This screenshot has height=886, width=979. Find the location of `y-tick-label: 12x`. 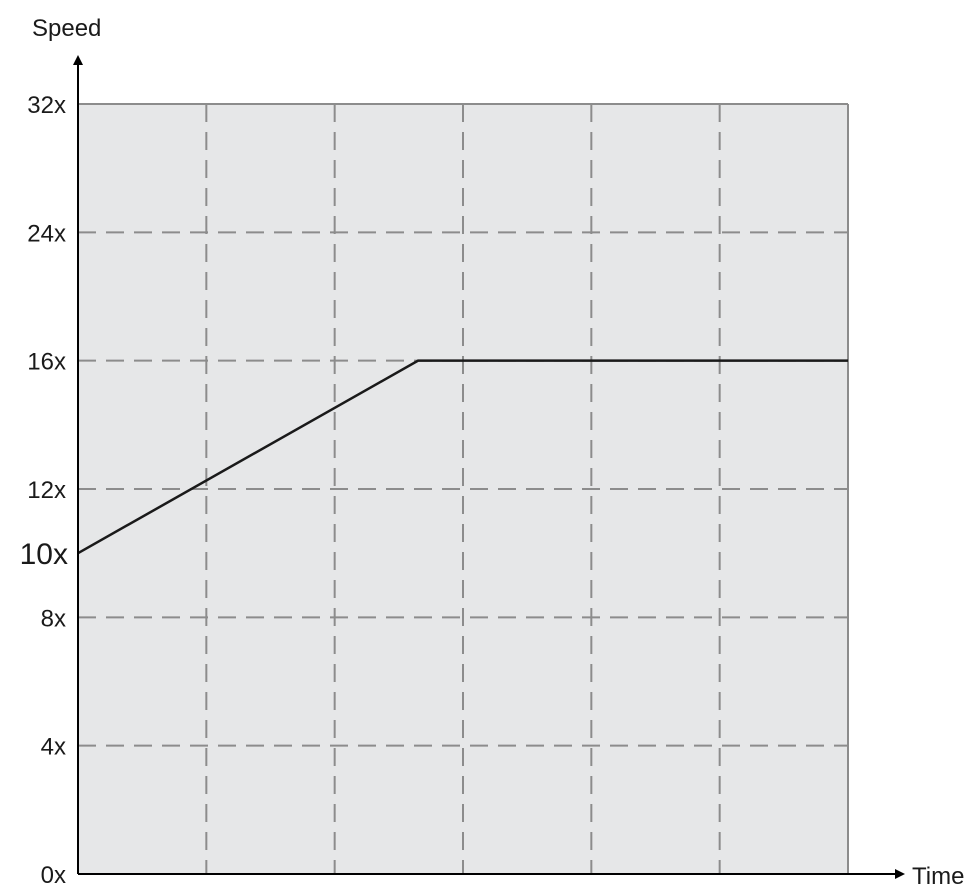

y-tick-label: 12x is located at coordinates (46, 490).